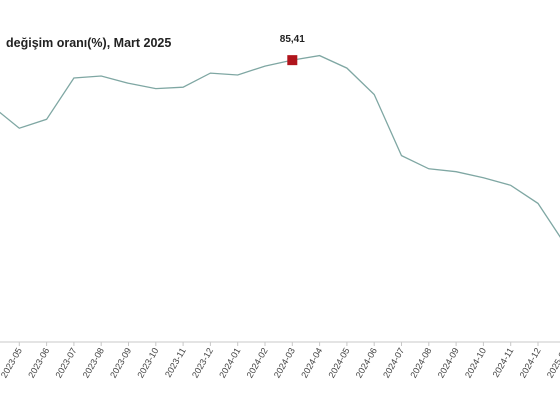 This screenshot has height=404, width=560. What do you see at coordinates (89, 43) in the screenshot?
I see `chart-title: değişim oranı(%), Mart 2025` at bounding box center [89, 43].